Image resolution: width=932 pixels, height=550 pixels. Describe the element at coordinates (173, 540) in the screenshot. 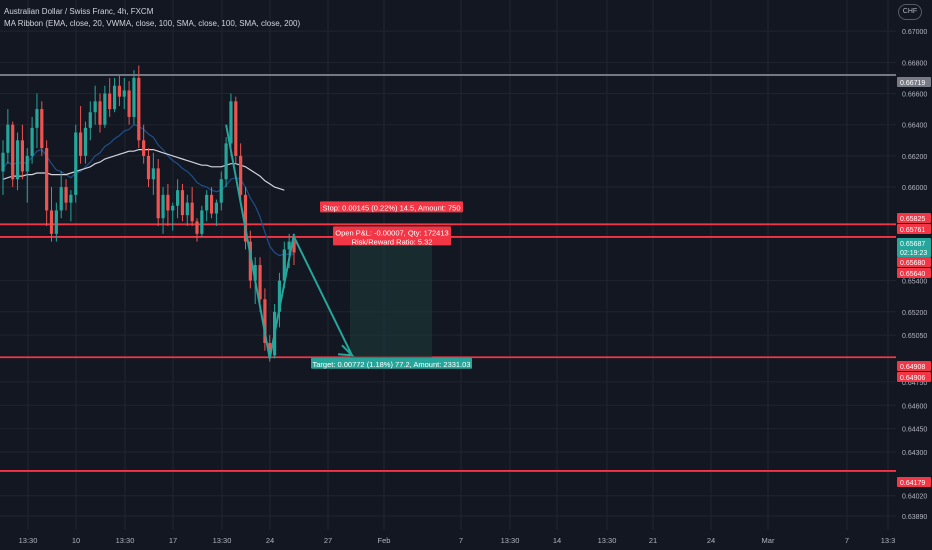

I see `time-tick: 17` at that location.